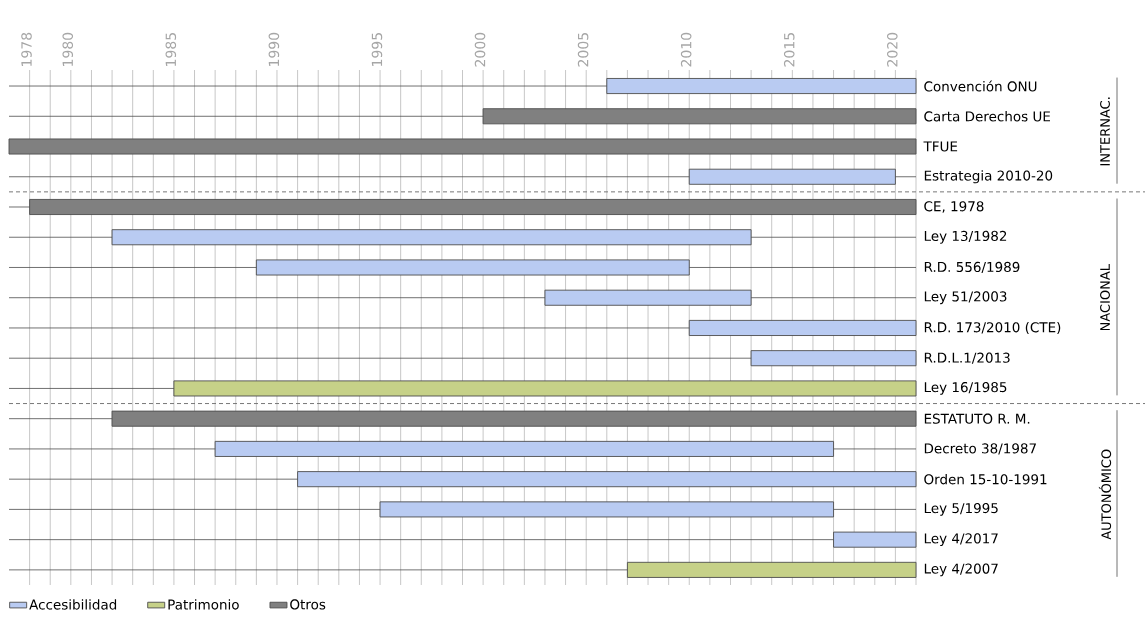 Image resolution: width=1145 pixels, height=631 pixels. What do you see at coordinates (1105, 494) in the screenshot?
I see `text: AUTONÓMICO` at bounding box center [1105, 494].